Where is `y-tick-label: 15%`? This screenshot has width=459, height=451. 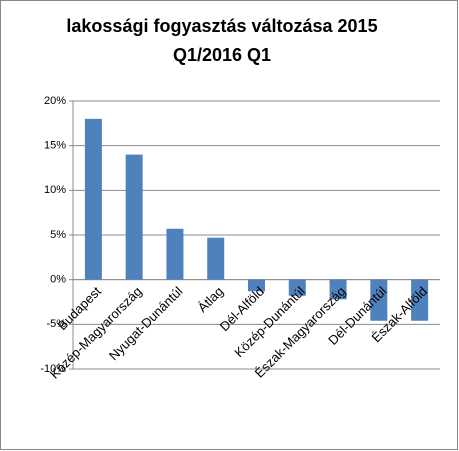
y-tick-label: 15% is located at coordinates (55, 146).